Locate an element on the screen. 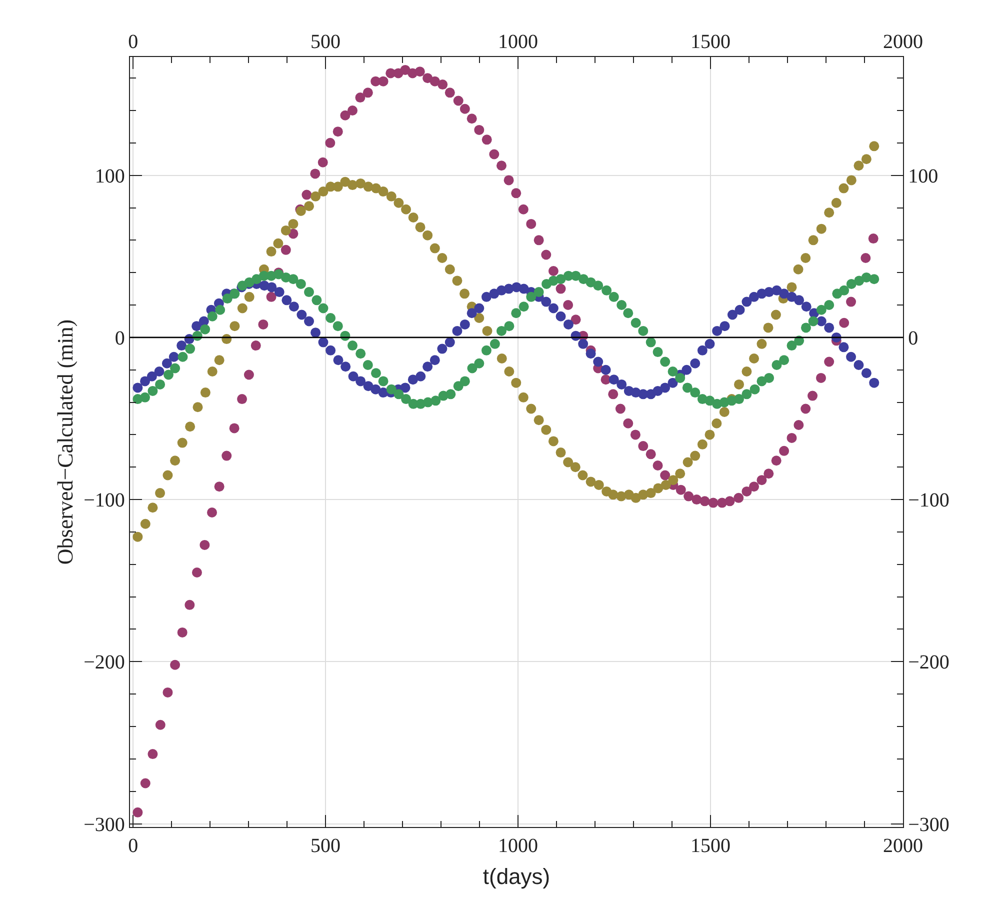 The width and height of the screenshot is (985, 920). x2-tick-label: 2000 is located at coordinates (903, 846).